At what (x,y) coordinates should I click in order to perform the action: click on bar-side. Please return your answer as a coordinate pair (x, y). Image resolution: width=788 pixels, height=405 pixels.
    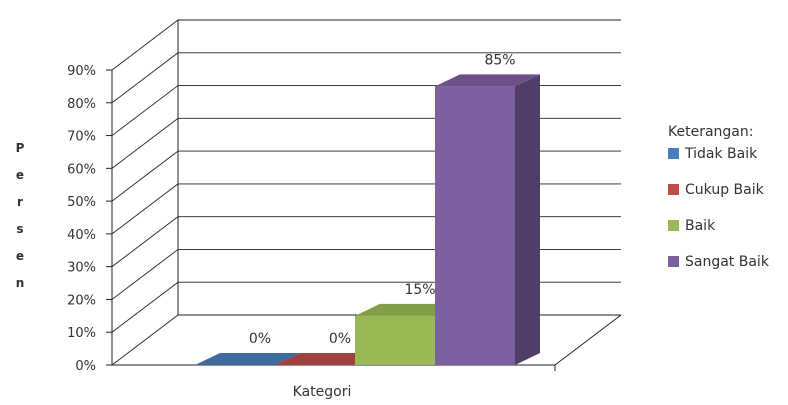
    Looking at the image, I should click on (527, 219).